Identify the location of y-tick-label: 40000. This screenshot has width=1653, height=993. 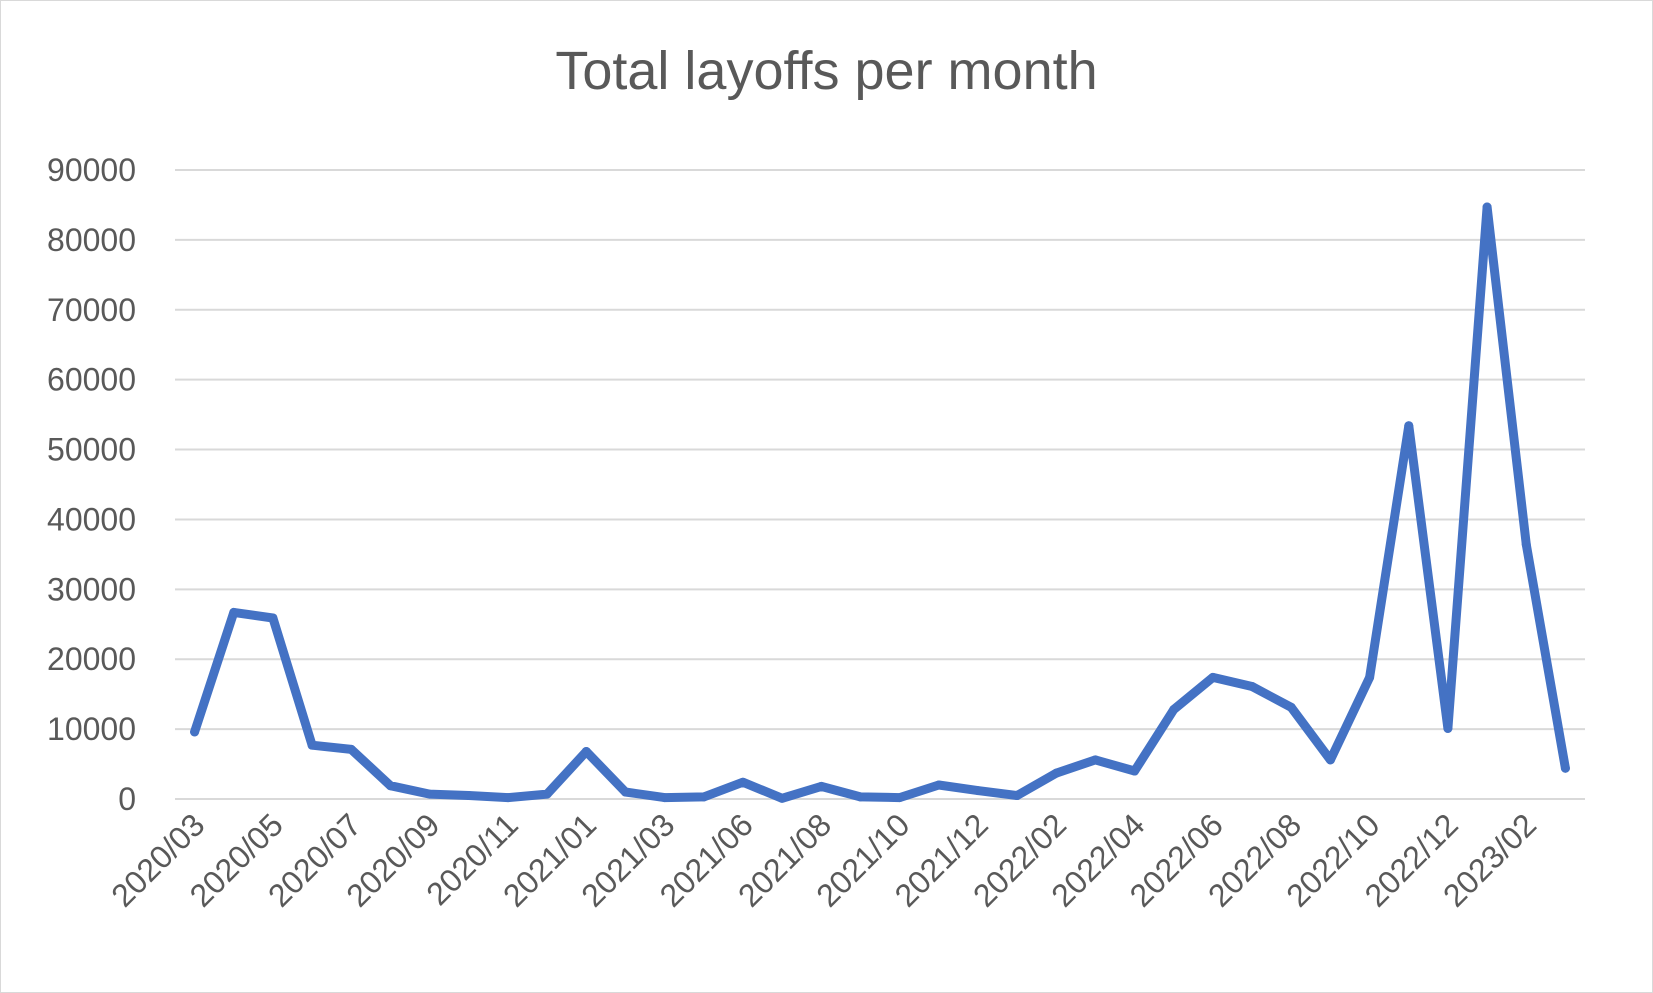
(91, 519).